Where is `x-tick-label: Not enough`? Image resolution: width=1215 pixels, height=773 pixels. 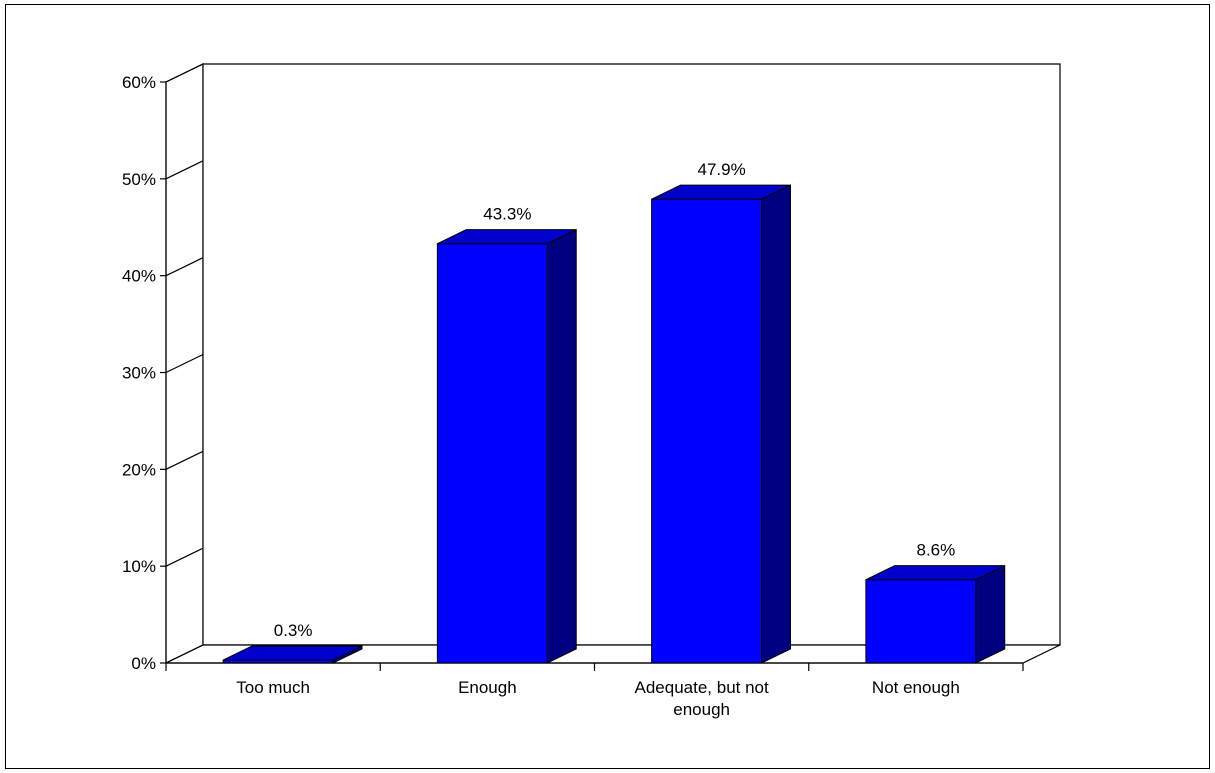 x-tick-label: Not enough is located at coordinates (916, 687).